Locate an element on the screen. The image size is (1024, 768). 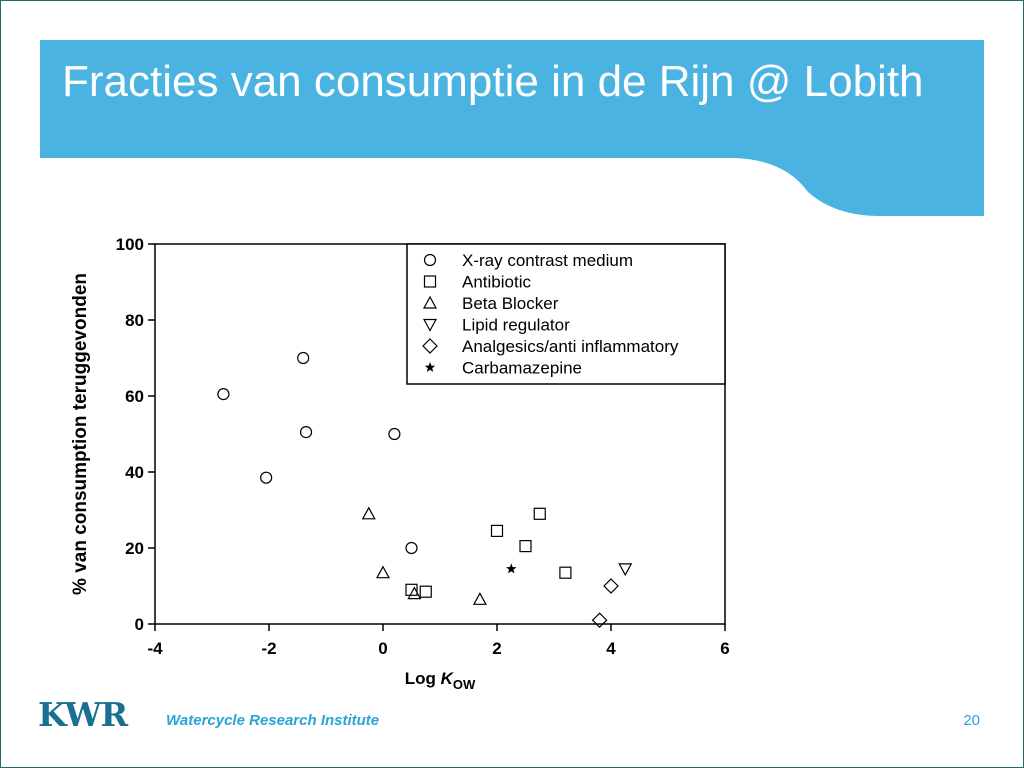
data-point-triangle-down is located at coordinates (625, 570).